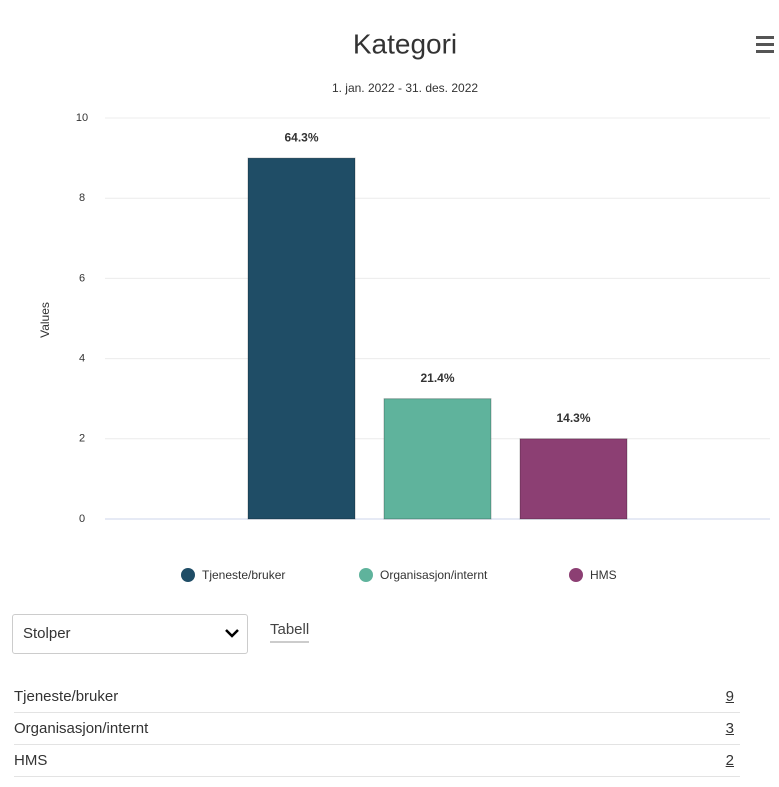 This screenshot has width=779, height=787. I want to click on table-row: HMS 2, so click(377, 761).